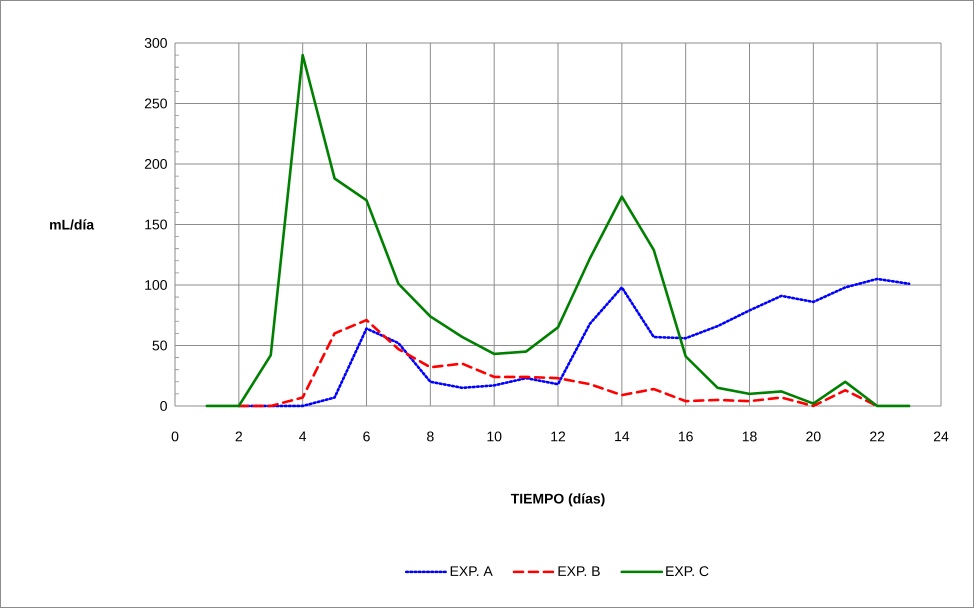 The width and height of the screenshot is (974, 608). Describe the element at coordinates (72, 224) in the screenshot. I see `y-axis-title: mL/día` at that location.